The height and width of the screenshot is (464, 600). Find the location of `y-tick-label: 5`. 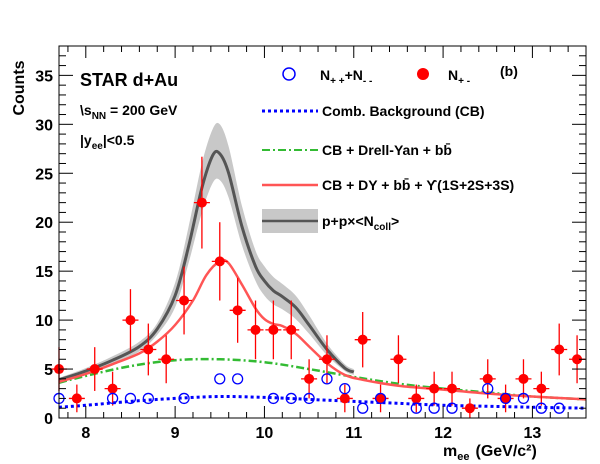

y-tick-label: 5 is located at coordinates (48, 370).